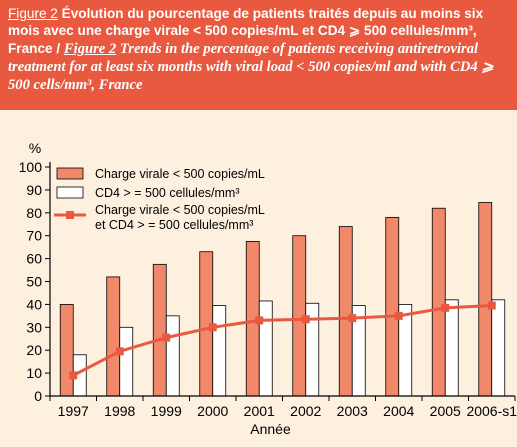 This screenshot has width=517, height=447. I want to click on x-tick-label: 2000, so click(212, 411).